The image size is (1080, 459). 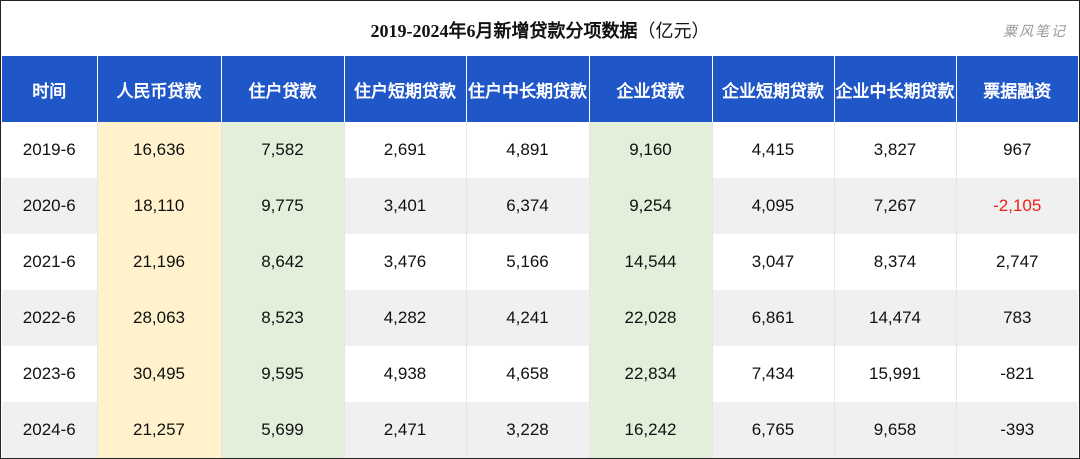 What do you see at coordinates (159, 89) in the screenshot?
I see `header-rmb-loans: 人民币贷款` at bounding box center [159, 89].